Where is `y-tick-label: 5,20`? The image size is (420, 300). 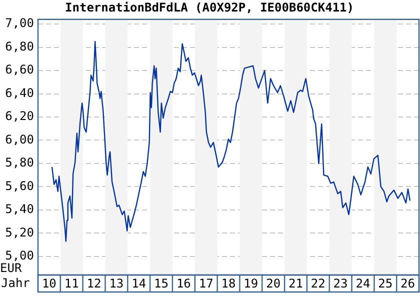 y-tick-label: 5,20 is located at coordinates (19, 232).